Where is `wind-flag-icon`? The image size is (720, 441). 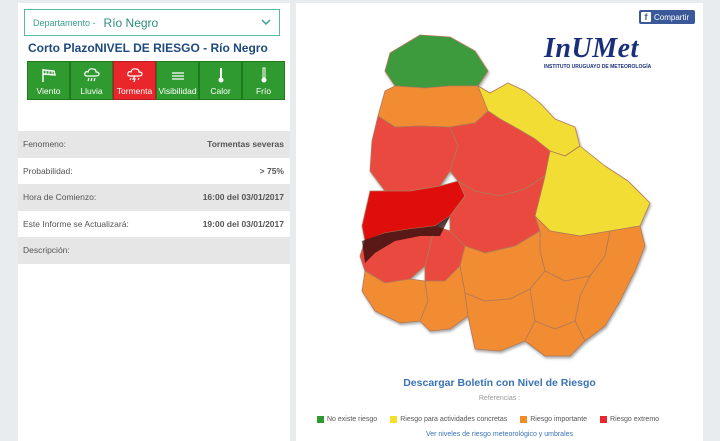 wind-flag-icon is located at coordinates (48, 75).